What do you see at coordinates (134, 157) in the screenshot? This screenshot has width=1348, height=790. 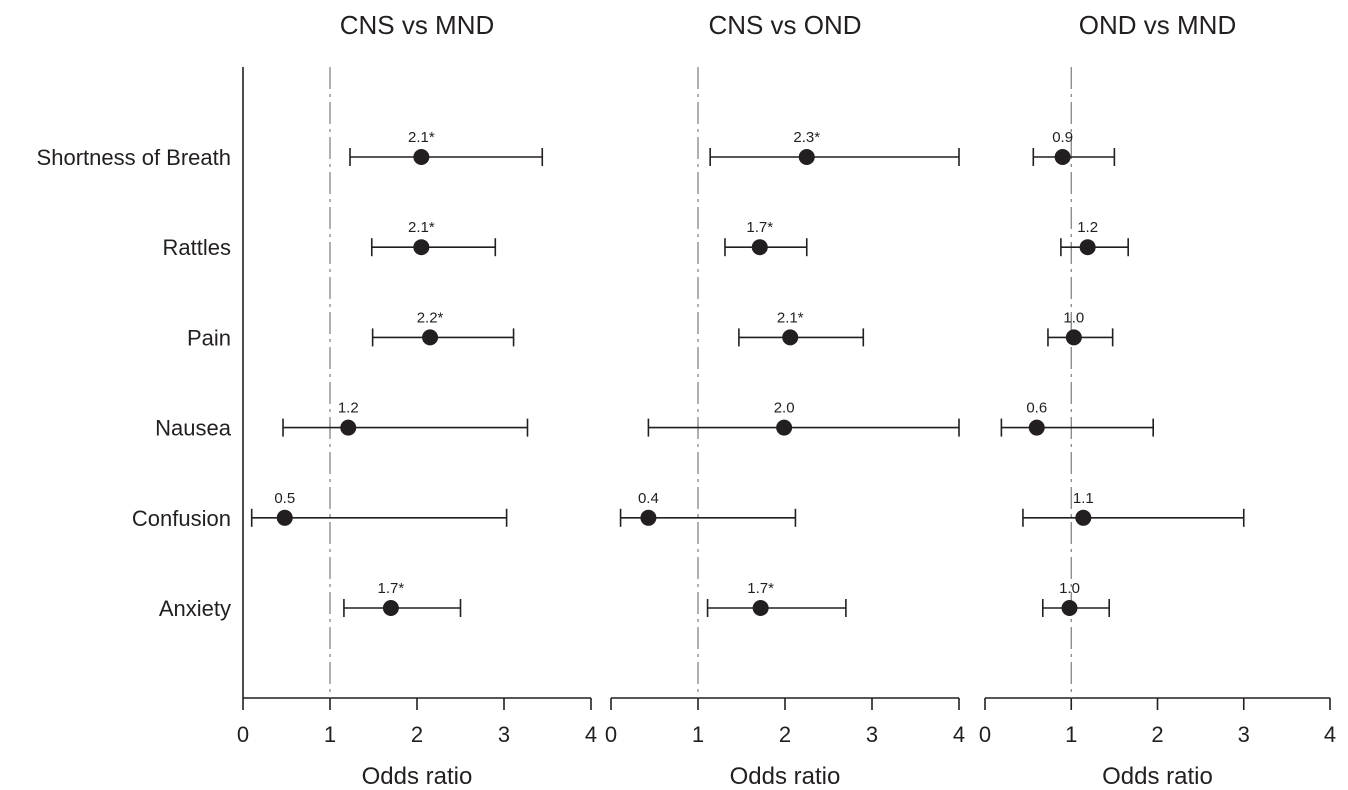 I see `category-label: Shortness of Breath` at bounding box center [134, 157].